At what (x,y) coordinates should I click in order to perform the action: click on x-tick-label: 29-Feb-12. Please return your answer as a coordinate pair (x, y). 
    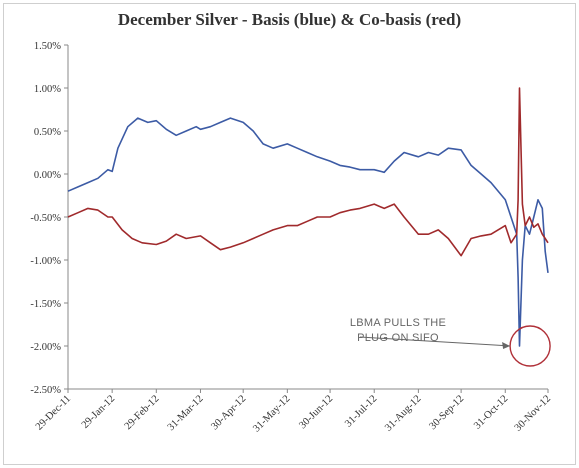
    Looking at the image, I should click on (142, 412).